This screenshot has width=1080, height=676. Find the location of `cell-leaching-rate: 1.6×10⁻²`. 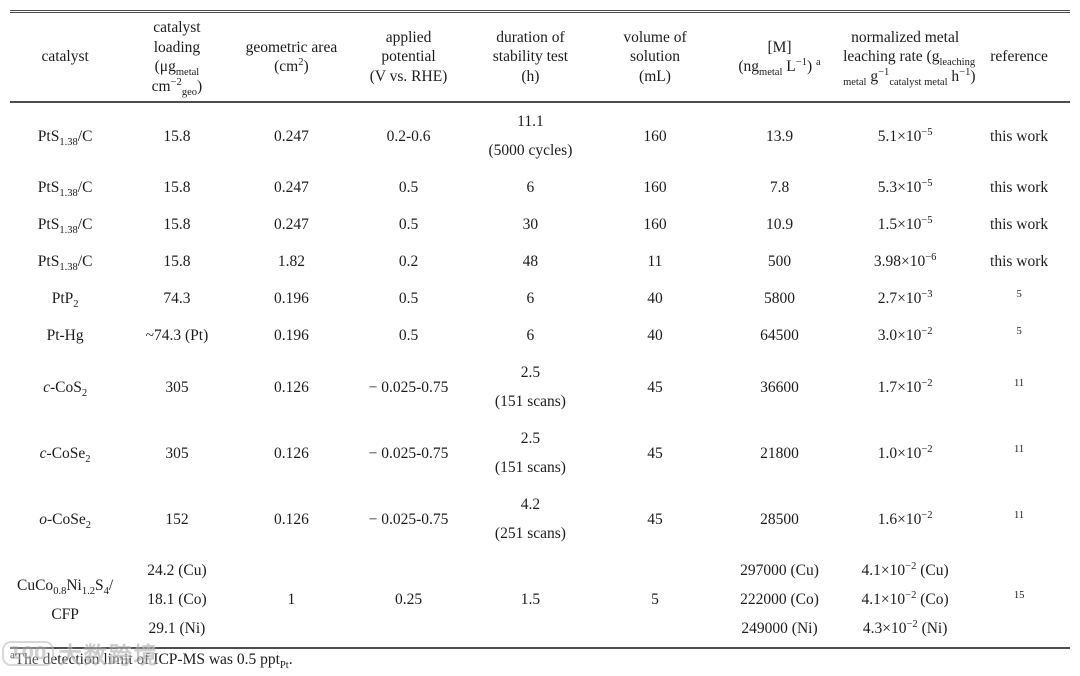

cell-leaching-rate: 1.6×10⁻² is located at coordinates (905, 518).